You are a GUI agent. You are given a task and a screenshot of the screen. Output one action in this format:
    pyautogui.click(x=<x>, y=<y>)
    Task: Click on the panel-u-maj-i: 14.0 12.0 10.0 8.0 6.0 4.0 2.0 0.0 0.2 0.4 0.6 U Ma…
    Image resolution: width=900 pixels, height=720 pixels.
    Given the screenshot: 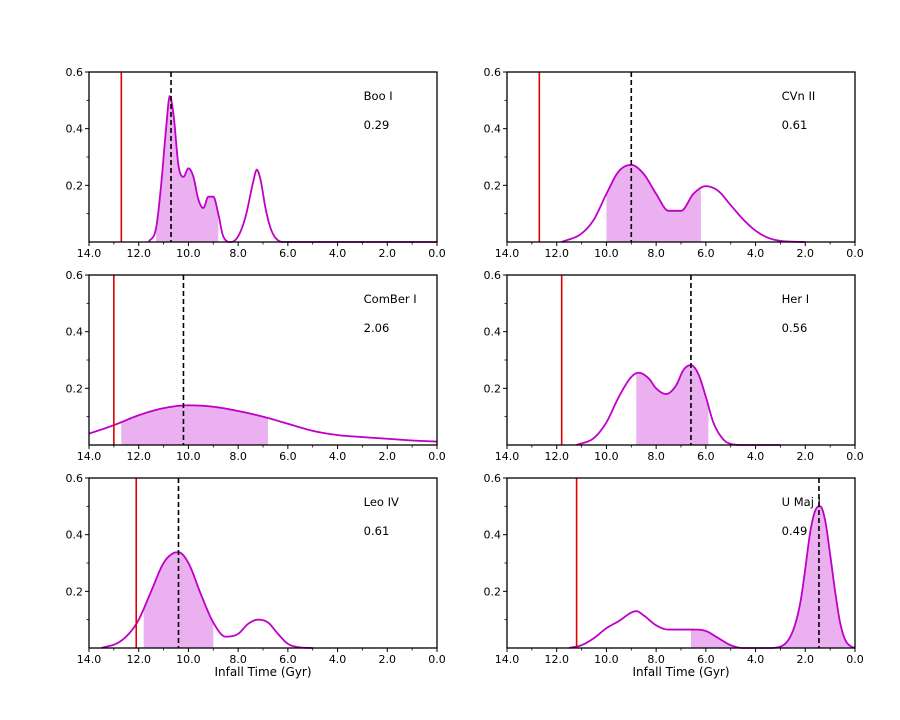 What is the action you would take?
    pyautogui.click(x=674, y=569)
    